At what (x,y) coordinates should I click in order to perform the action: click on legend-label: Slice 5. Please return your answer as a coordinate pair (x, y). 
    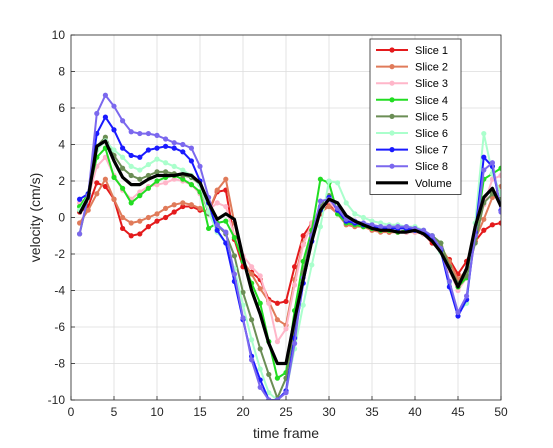
    Looking at the image, I should click on (431, 117).